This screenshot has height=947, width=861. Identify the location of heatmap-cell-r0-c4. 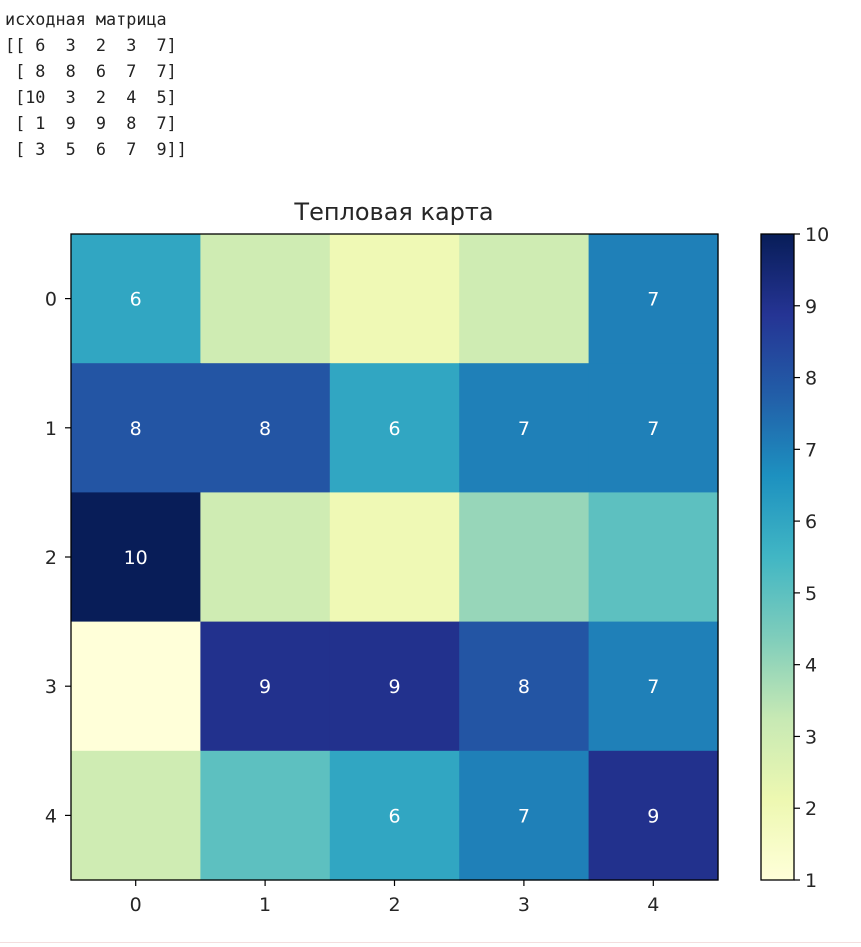
(653, 299).